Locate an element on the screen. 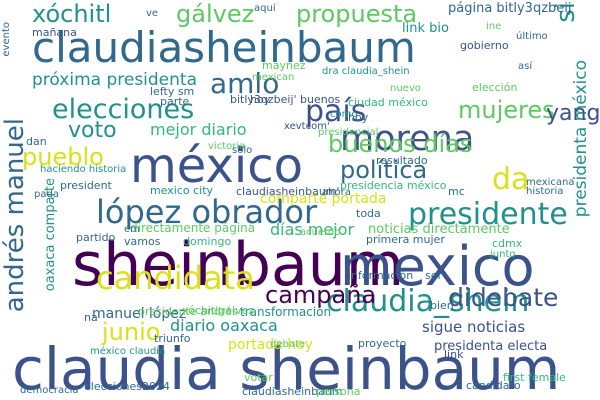 The height and width of the screenshot is (400, 600). word: cdmx is located at coordinates (507, 243).